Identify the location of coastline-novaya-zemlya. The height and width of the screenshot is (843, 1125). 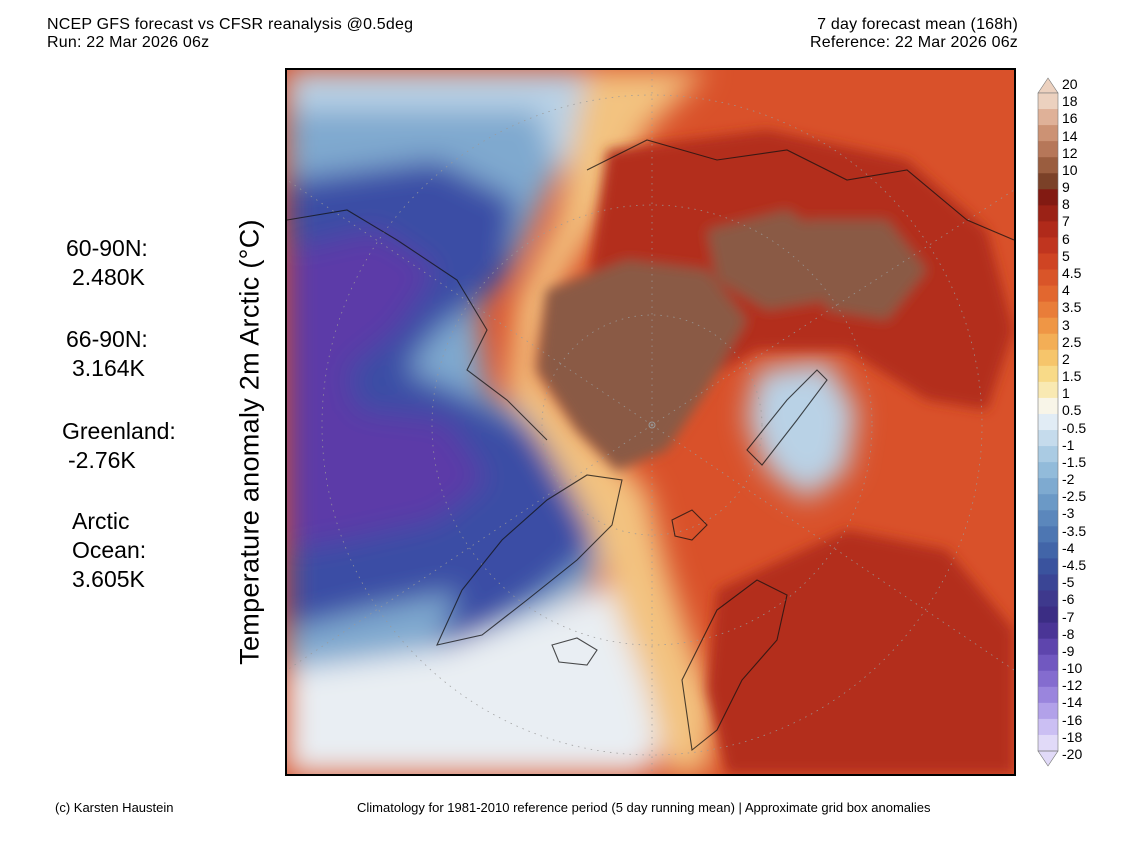
(787, 417).